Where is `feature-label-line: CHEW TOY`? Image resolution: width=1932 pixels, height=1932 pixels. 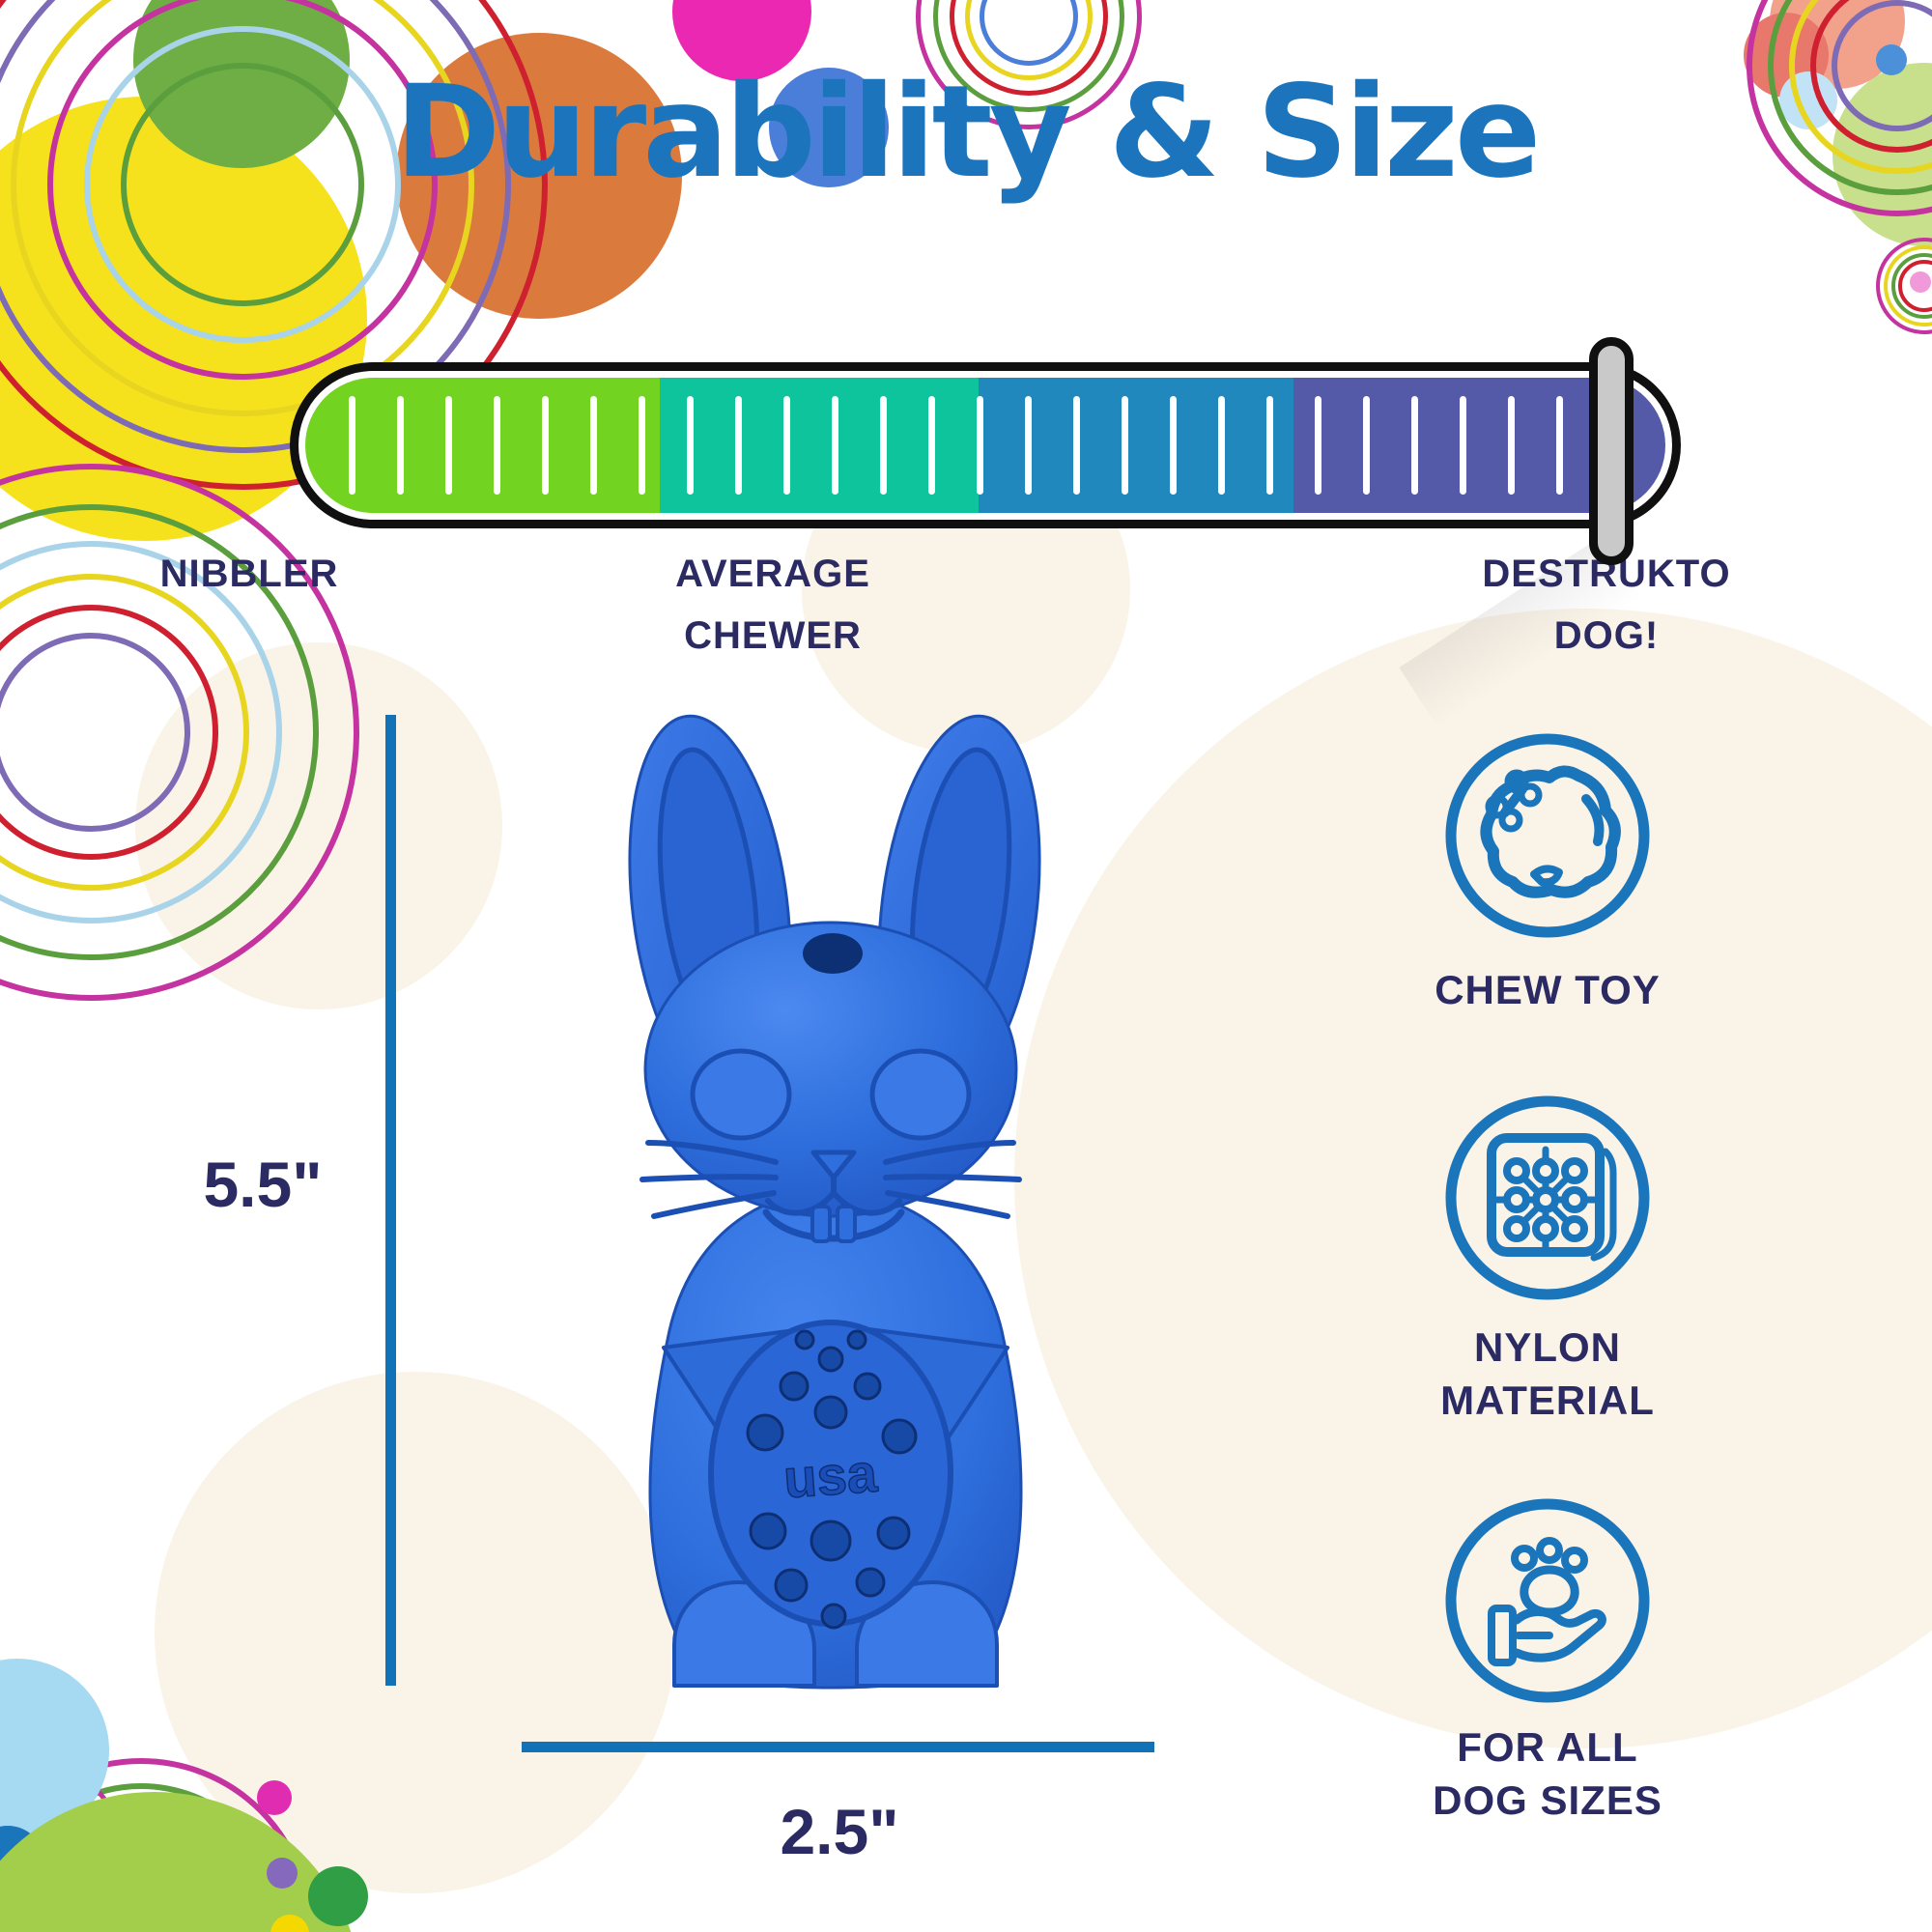
feature-label-line: CHEW TOY is located at coordinates (1548, 989).